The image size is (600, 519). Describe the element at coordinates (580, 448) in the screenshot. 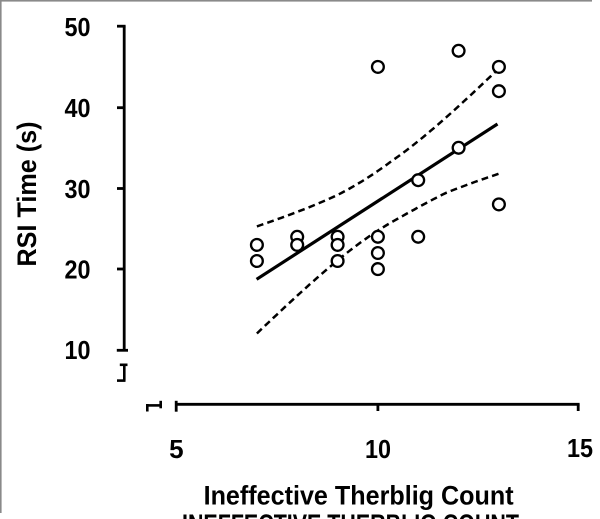

I see `svg-text: 15` at that location.